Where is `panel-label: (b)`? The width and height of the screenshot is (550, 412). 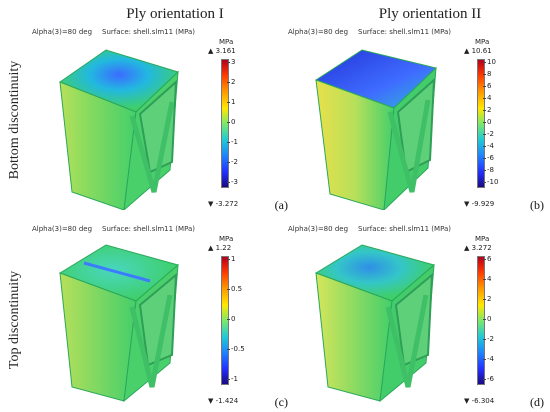 panel-label: (b) is located at coordinates (537, 205).